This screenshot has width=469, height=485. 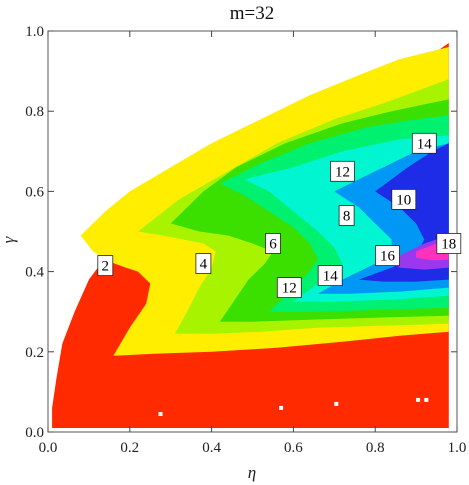 I want to click on y-tick-label: 0.4, so click(x=34, y=273).